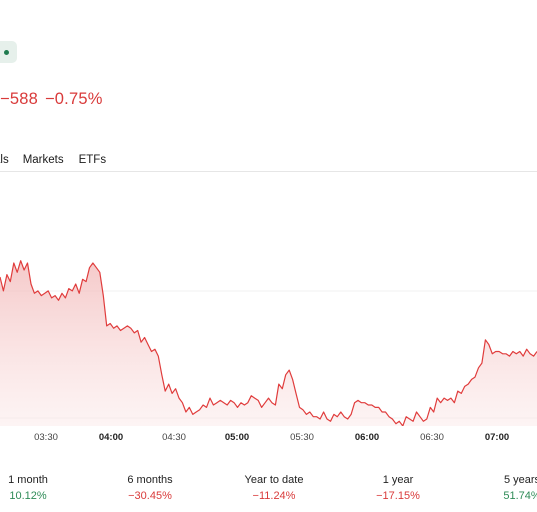 The image size is (537, 512). Describe the element at coordinates (237, 437) in the screenshot. I see `x-tick-label: 05:00` at that location.